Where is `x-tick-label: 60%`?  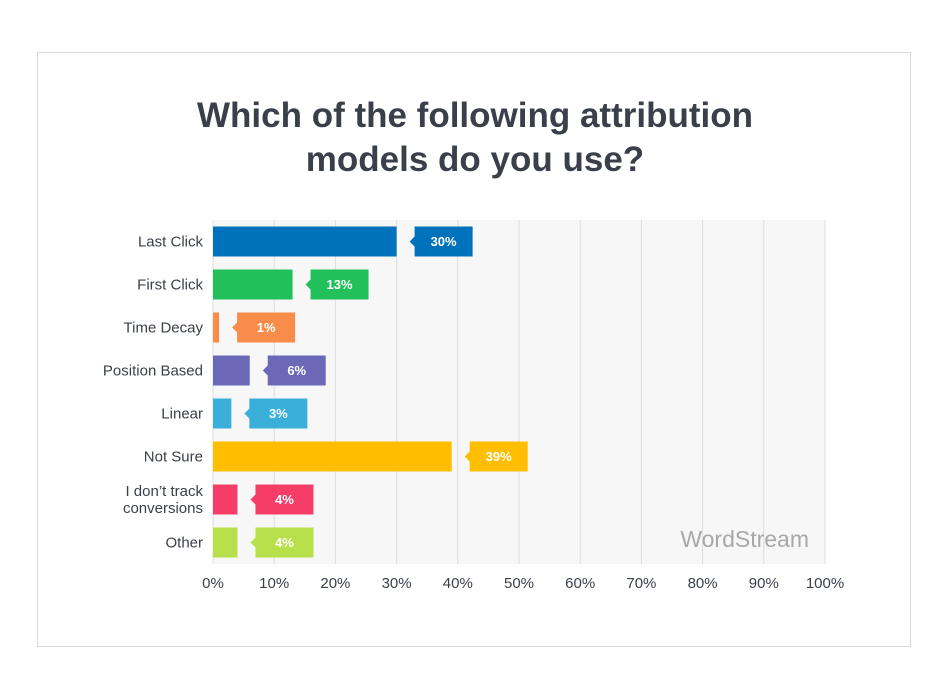 x-tick-label: 60% is located at coordinates (580, 583).